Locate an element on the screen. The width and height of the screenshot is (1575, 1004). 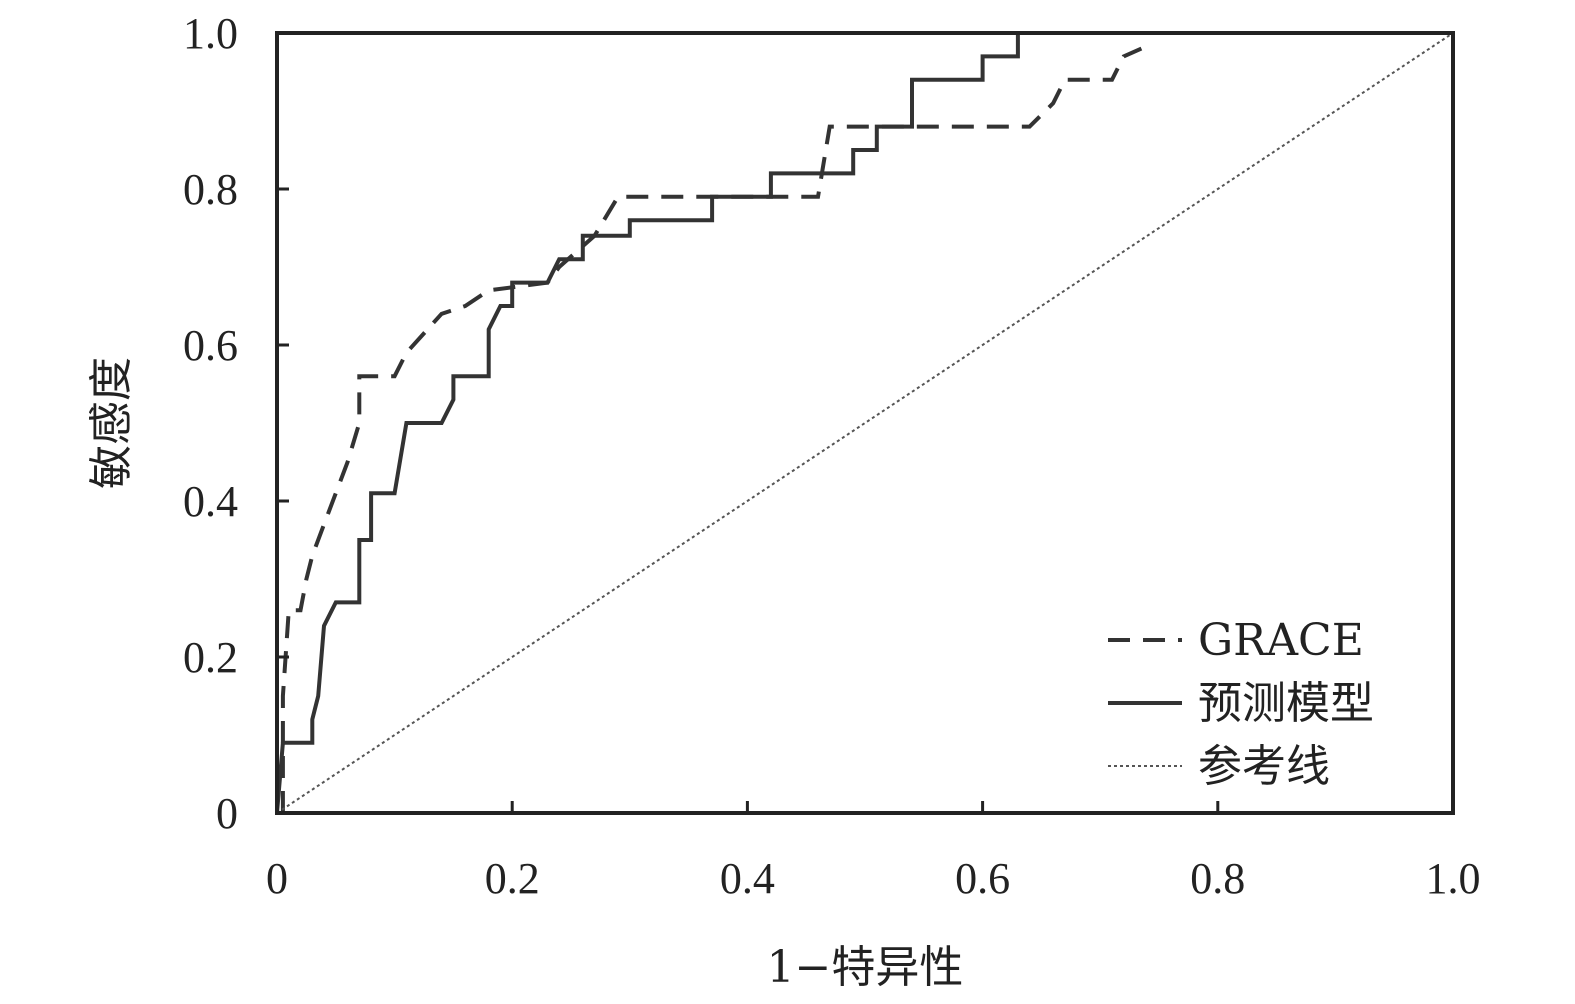
y-tick-label: 0 is located at coordinates (227, 813).